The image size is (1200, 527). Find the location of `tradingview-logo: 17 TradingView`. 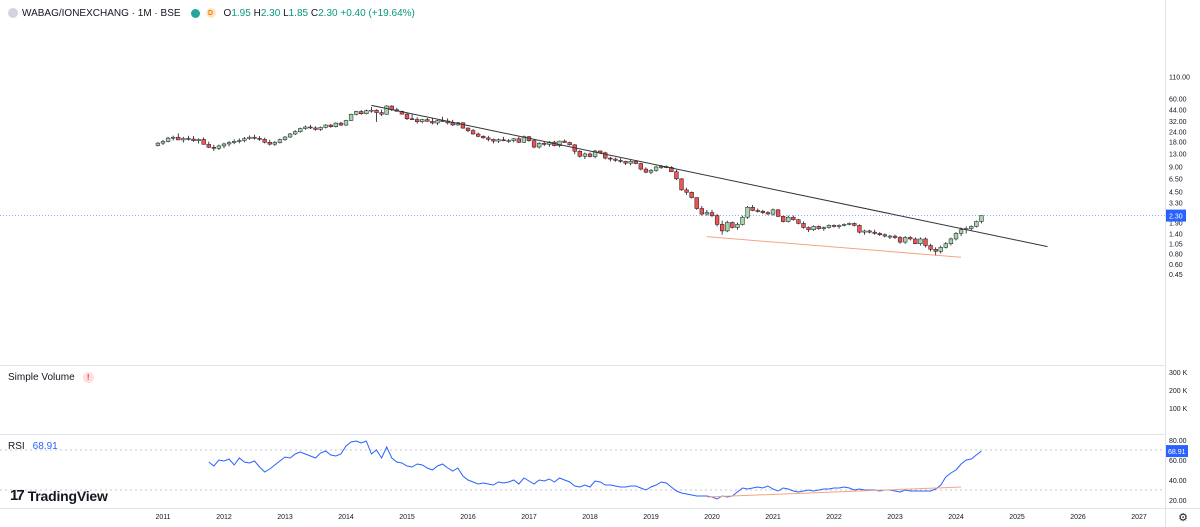

tradingview-logo: 17 TradingView is located at coordinates (59, 495).